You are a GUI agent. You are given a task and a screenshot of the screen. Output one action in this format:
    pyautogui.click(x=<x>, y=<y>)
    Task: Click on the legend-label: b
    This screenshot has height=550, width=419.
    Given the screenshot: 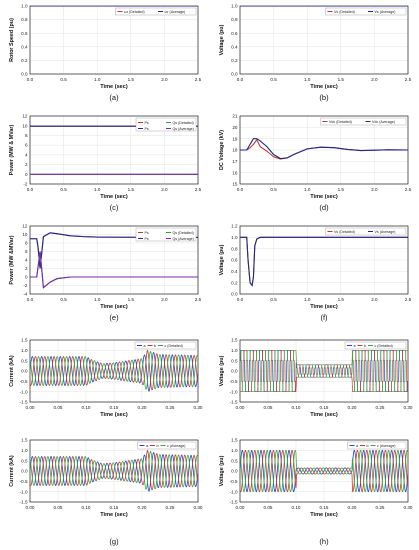 What is the action you would take?
    pyautogui.click(x=158, y=446)
    